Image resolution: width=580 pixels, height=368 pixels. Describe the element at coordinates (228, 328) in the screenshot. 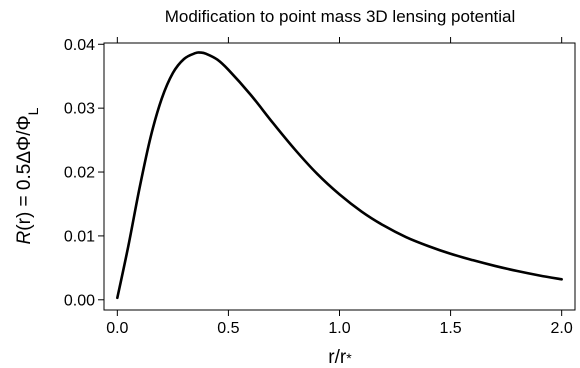

I see `x-tick-label: 0.5` at that location.